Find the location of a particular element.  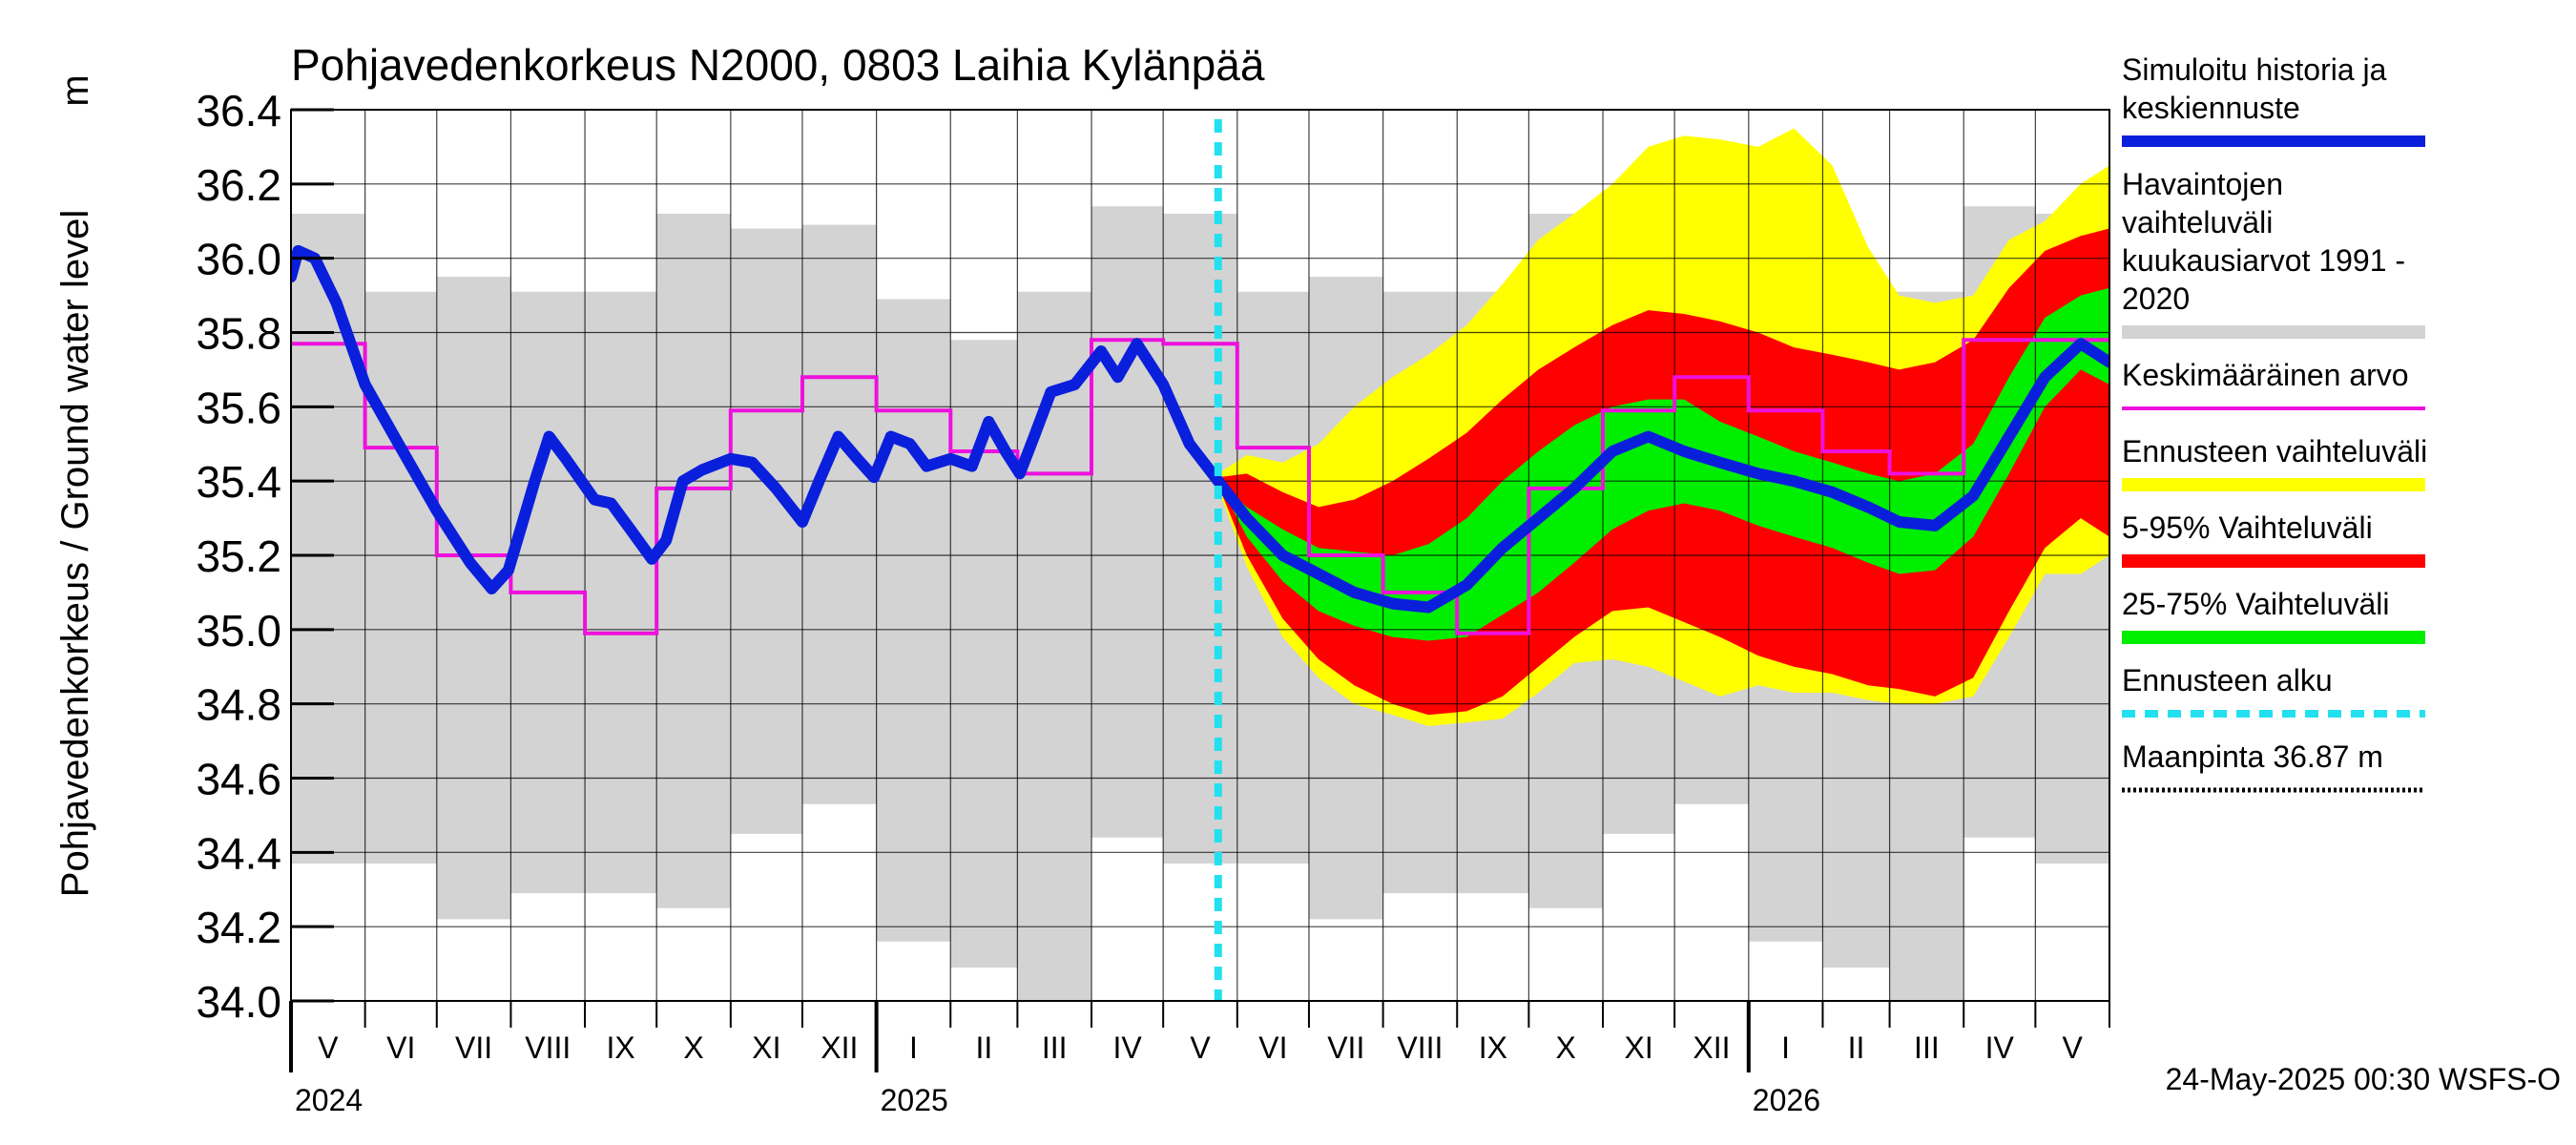

y-tick-label: 34.0 is located at coordinates (238, 1002).